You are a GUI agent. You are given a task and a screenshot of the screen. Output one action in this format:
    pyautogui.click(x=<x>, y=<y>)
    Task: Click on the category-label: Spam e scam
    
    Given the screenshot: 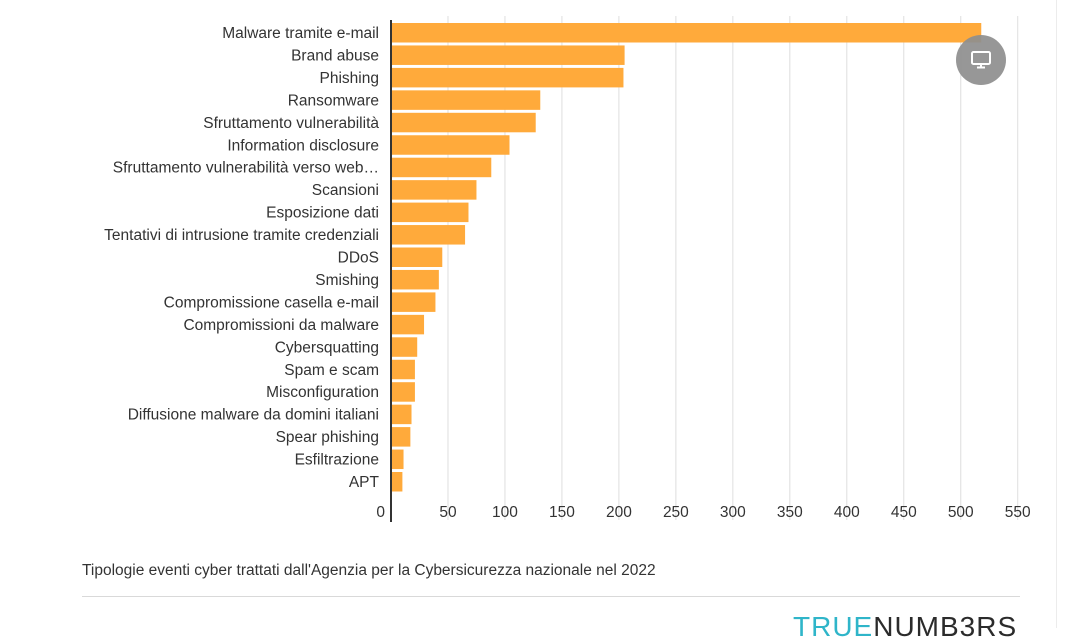 What is the action you would take?
    pyautogui.click(x=331, y=370)
    